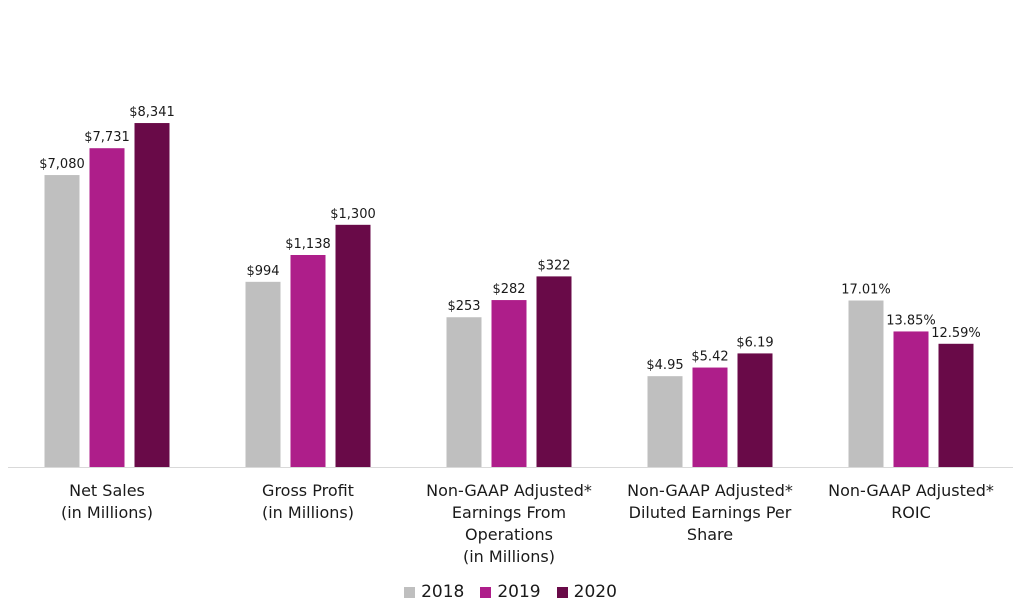 This screenshot has width=1021, height=614. What do you see at coordinates (509, 534) in the screenshot?
I see `category-label-line: Operations` at bounding box center [509, 534].